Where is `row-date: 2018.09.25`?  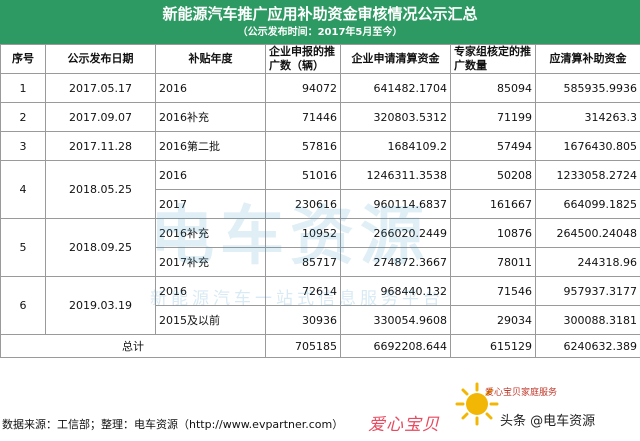 row-date: 2018.09.25 is located at coordinates (100, 247).